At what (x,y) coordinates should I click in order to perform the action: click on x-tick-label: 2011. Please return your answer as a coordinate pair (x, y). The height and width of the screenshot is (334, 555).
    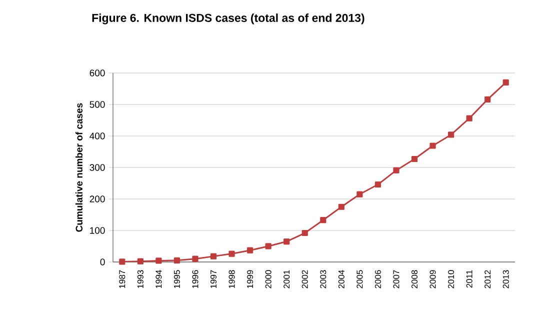
    Looking at the image, I should click on (469, 279).